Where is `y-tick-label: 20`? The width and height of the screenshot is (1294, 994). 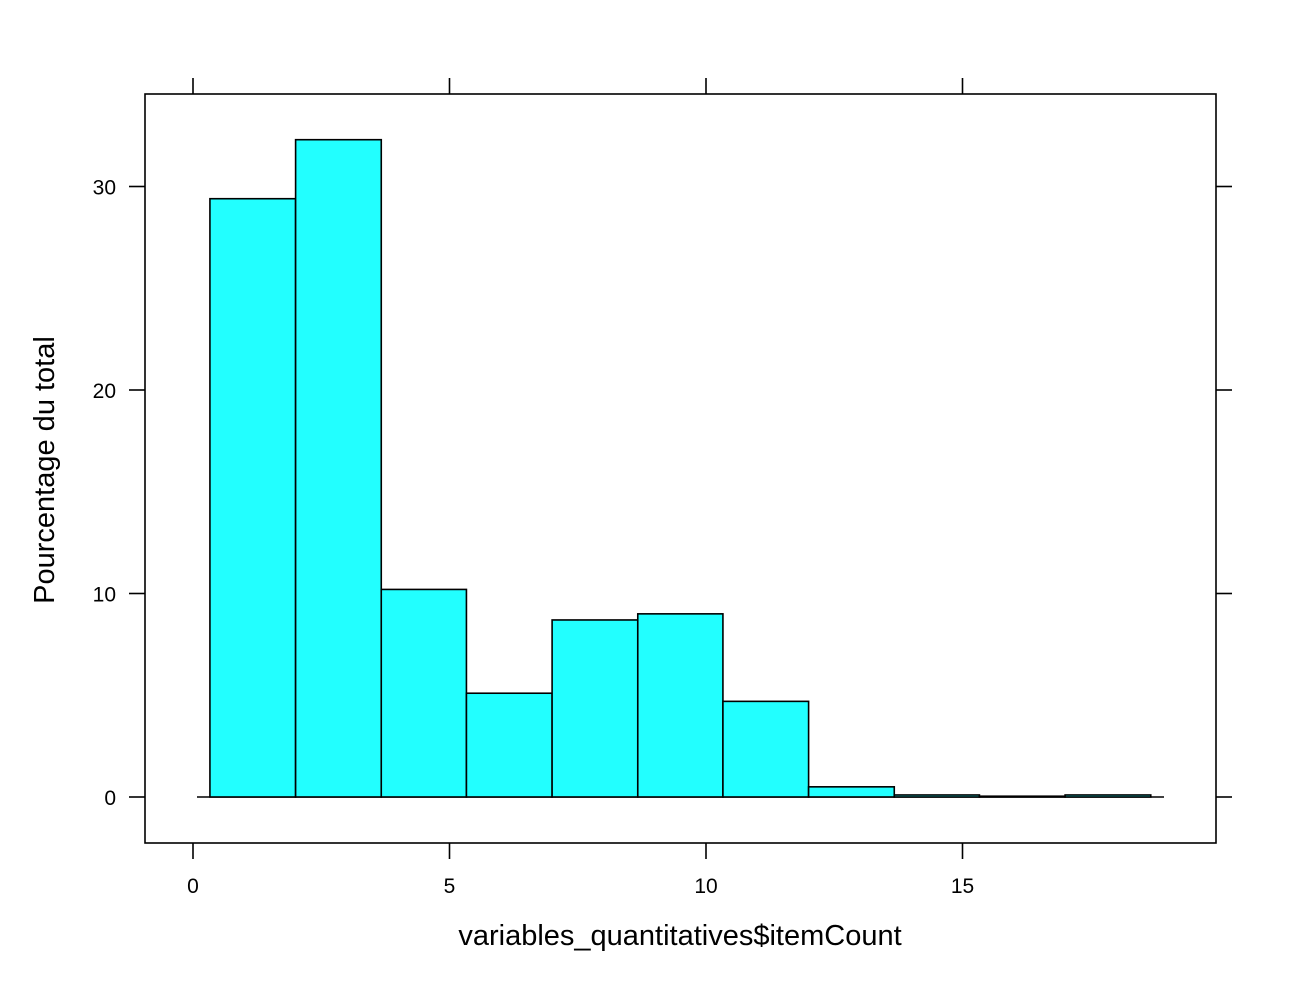 y-tick-label: 20 is located at coordinates (104, 391).